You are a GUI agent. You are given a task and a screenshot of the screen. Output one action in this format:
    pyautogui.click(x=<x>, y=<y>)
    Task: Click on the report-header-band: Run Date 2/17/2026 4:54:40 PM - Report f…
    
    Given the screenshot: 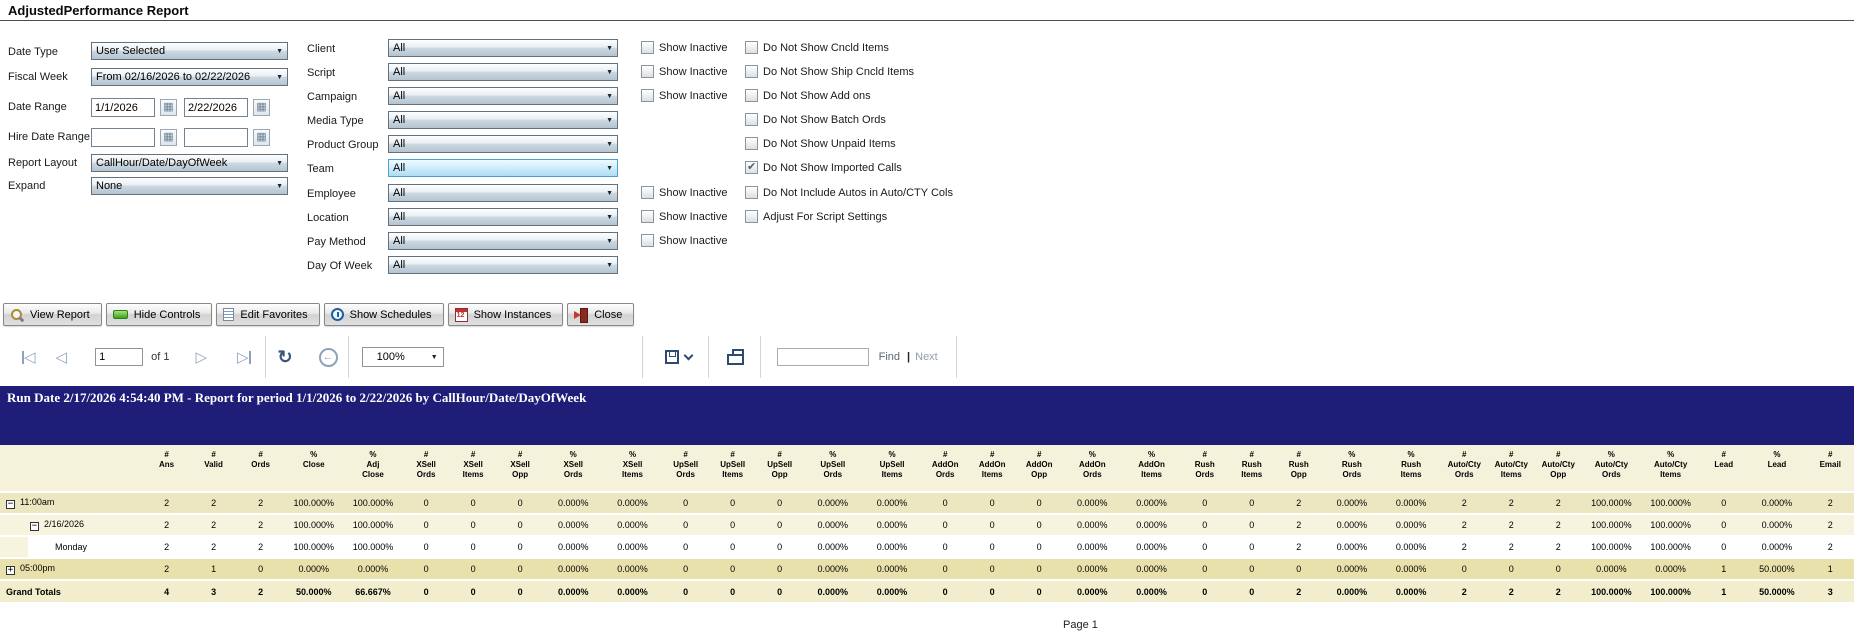 What is the action you would take?
    pyautogui.click(x=927, y=415)
    